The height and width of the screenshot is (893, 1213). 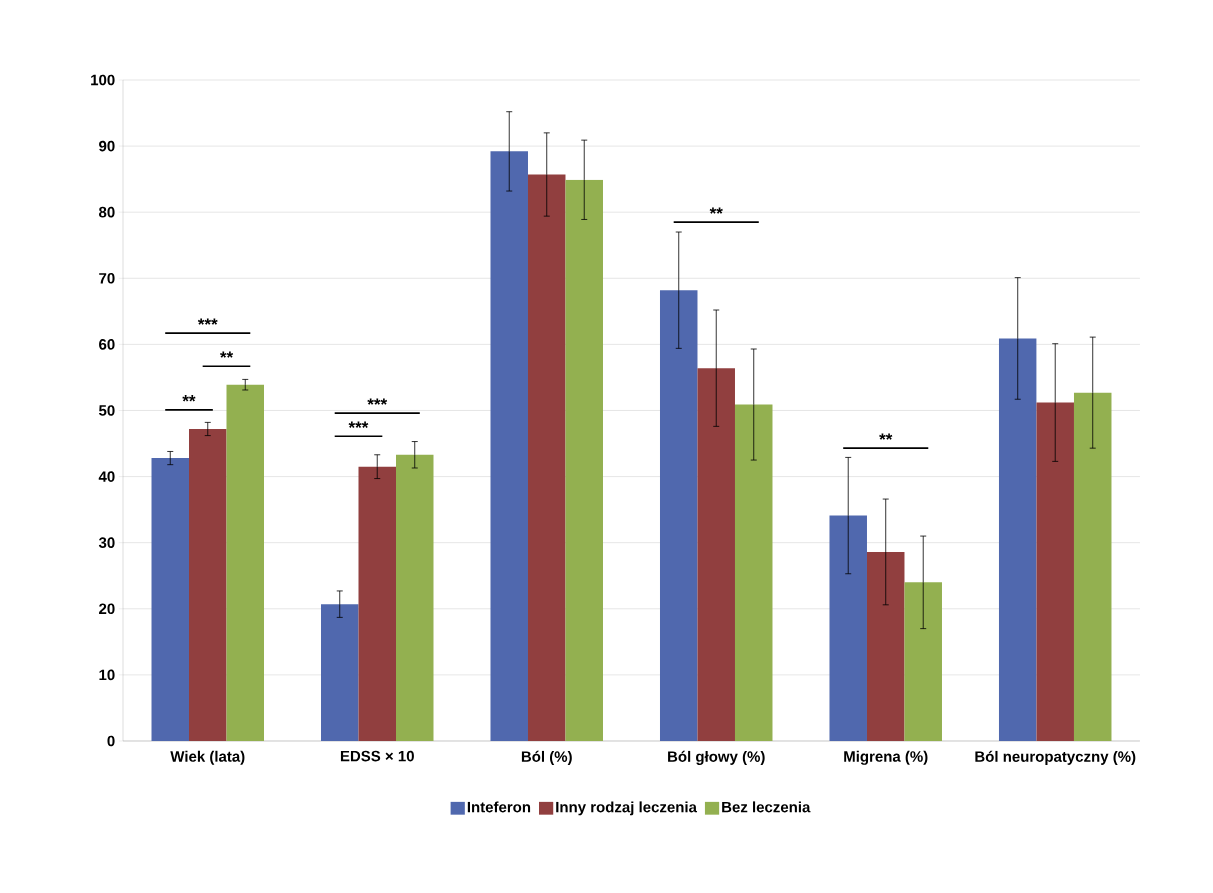 What do you see at coordinates (107, 675) in the screenshot?
I see `y-tick-label: 10` at bounding box center [107, 675].